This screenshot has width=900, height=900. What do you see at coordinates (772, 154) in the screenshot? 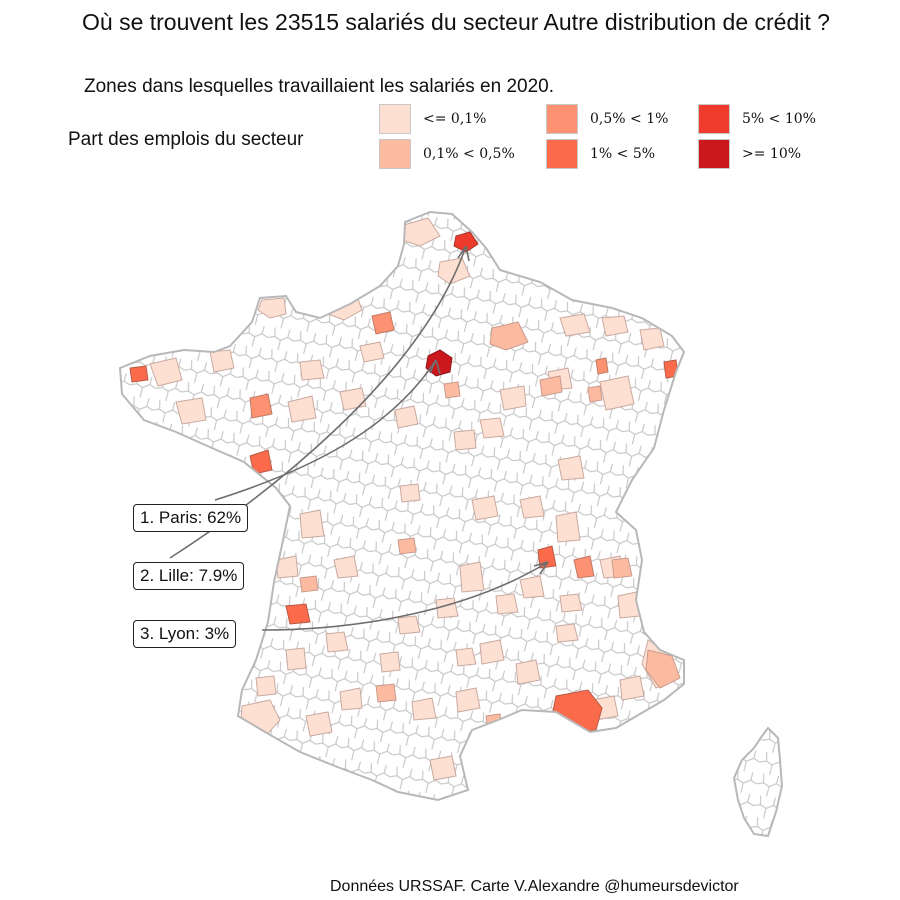
I see `legend-label: >= 10%` at bounding box center [772, 154].